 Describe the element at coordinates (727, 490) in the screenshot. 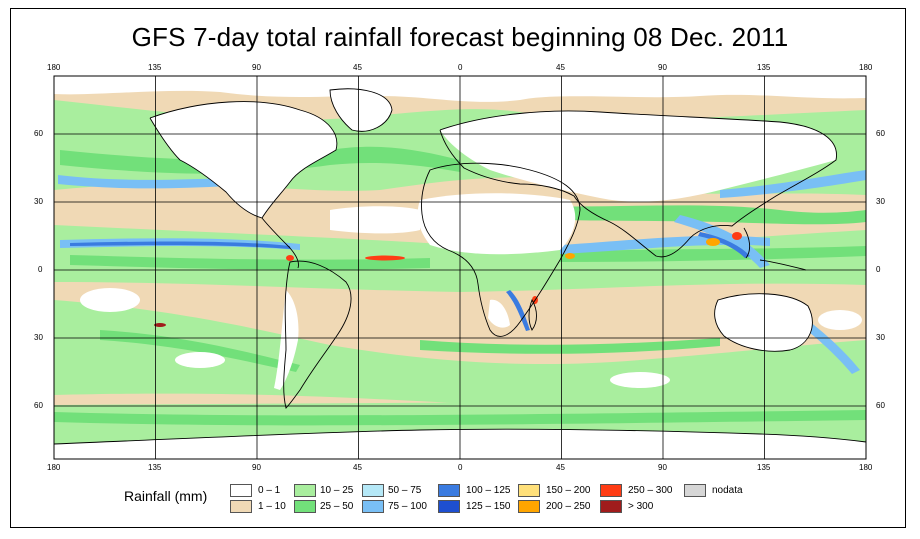

I see `legend-label-nodata: nodata` at that location.